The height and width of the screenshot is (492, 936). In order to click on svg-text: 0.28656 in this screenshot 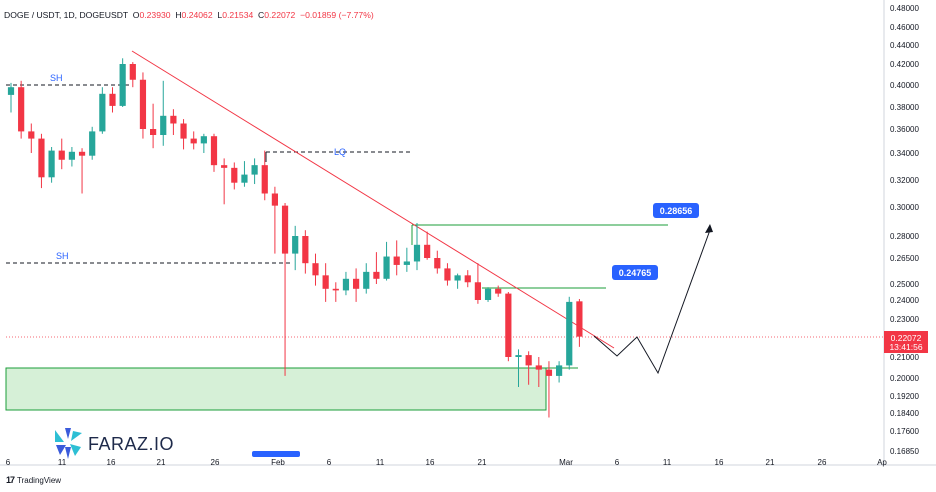, I will do `click(676, 211)`.